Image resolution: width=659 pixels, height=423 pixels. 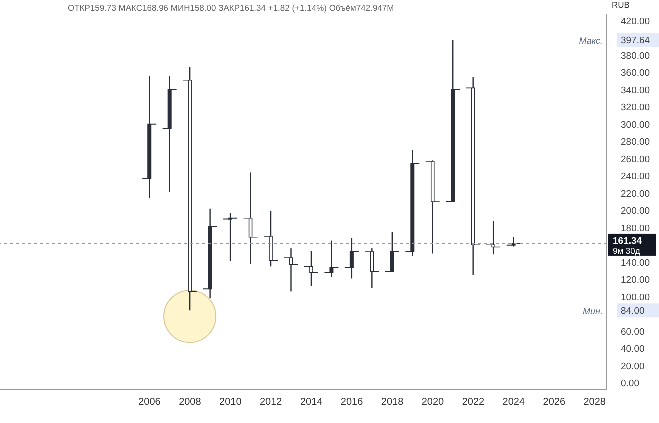 What do you see at coordinates (635, 280) in the screenshot?
I see `y-tick-label: 120.00` at bounding box center [635, 280].